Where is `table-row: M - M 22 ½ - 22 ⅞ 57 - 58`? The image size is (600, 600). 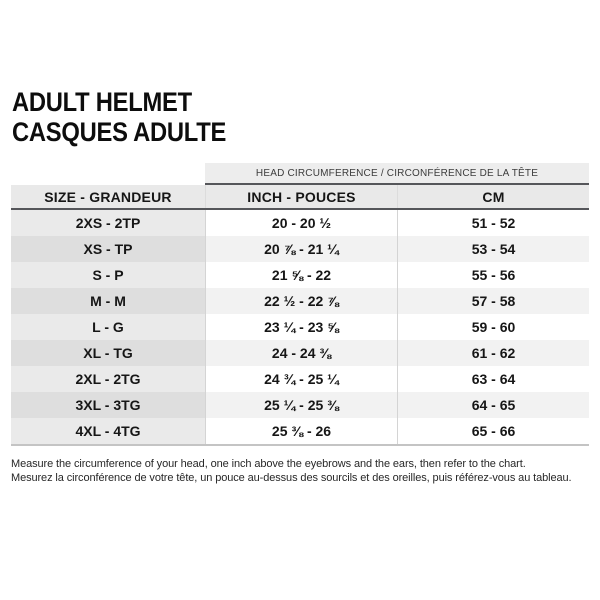
table-row: M - M 22 ½ - 22 ⅞ 57 - 58 is located at coordinates (300, 301).